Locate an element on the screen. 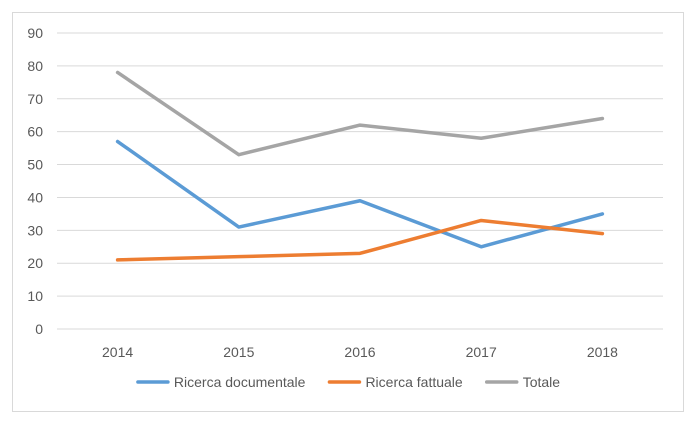 Image resolution: width=696 pixels, height=423 pixels. legend-label-0: Ricerca documentale is located at coordinates (240, 382).